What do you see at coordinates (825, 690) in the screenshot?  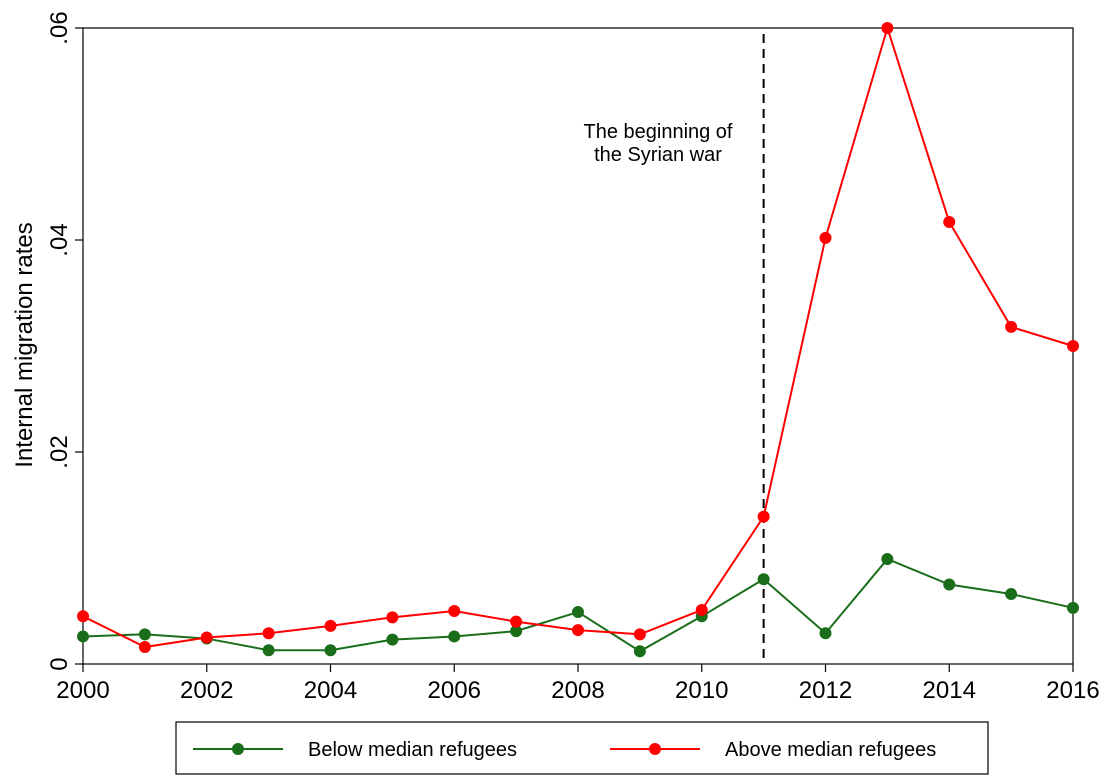 I see `x-tick-label: 2012` at bounding box center [825, 690].